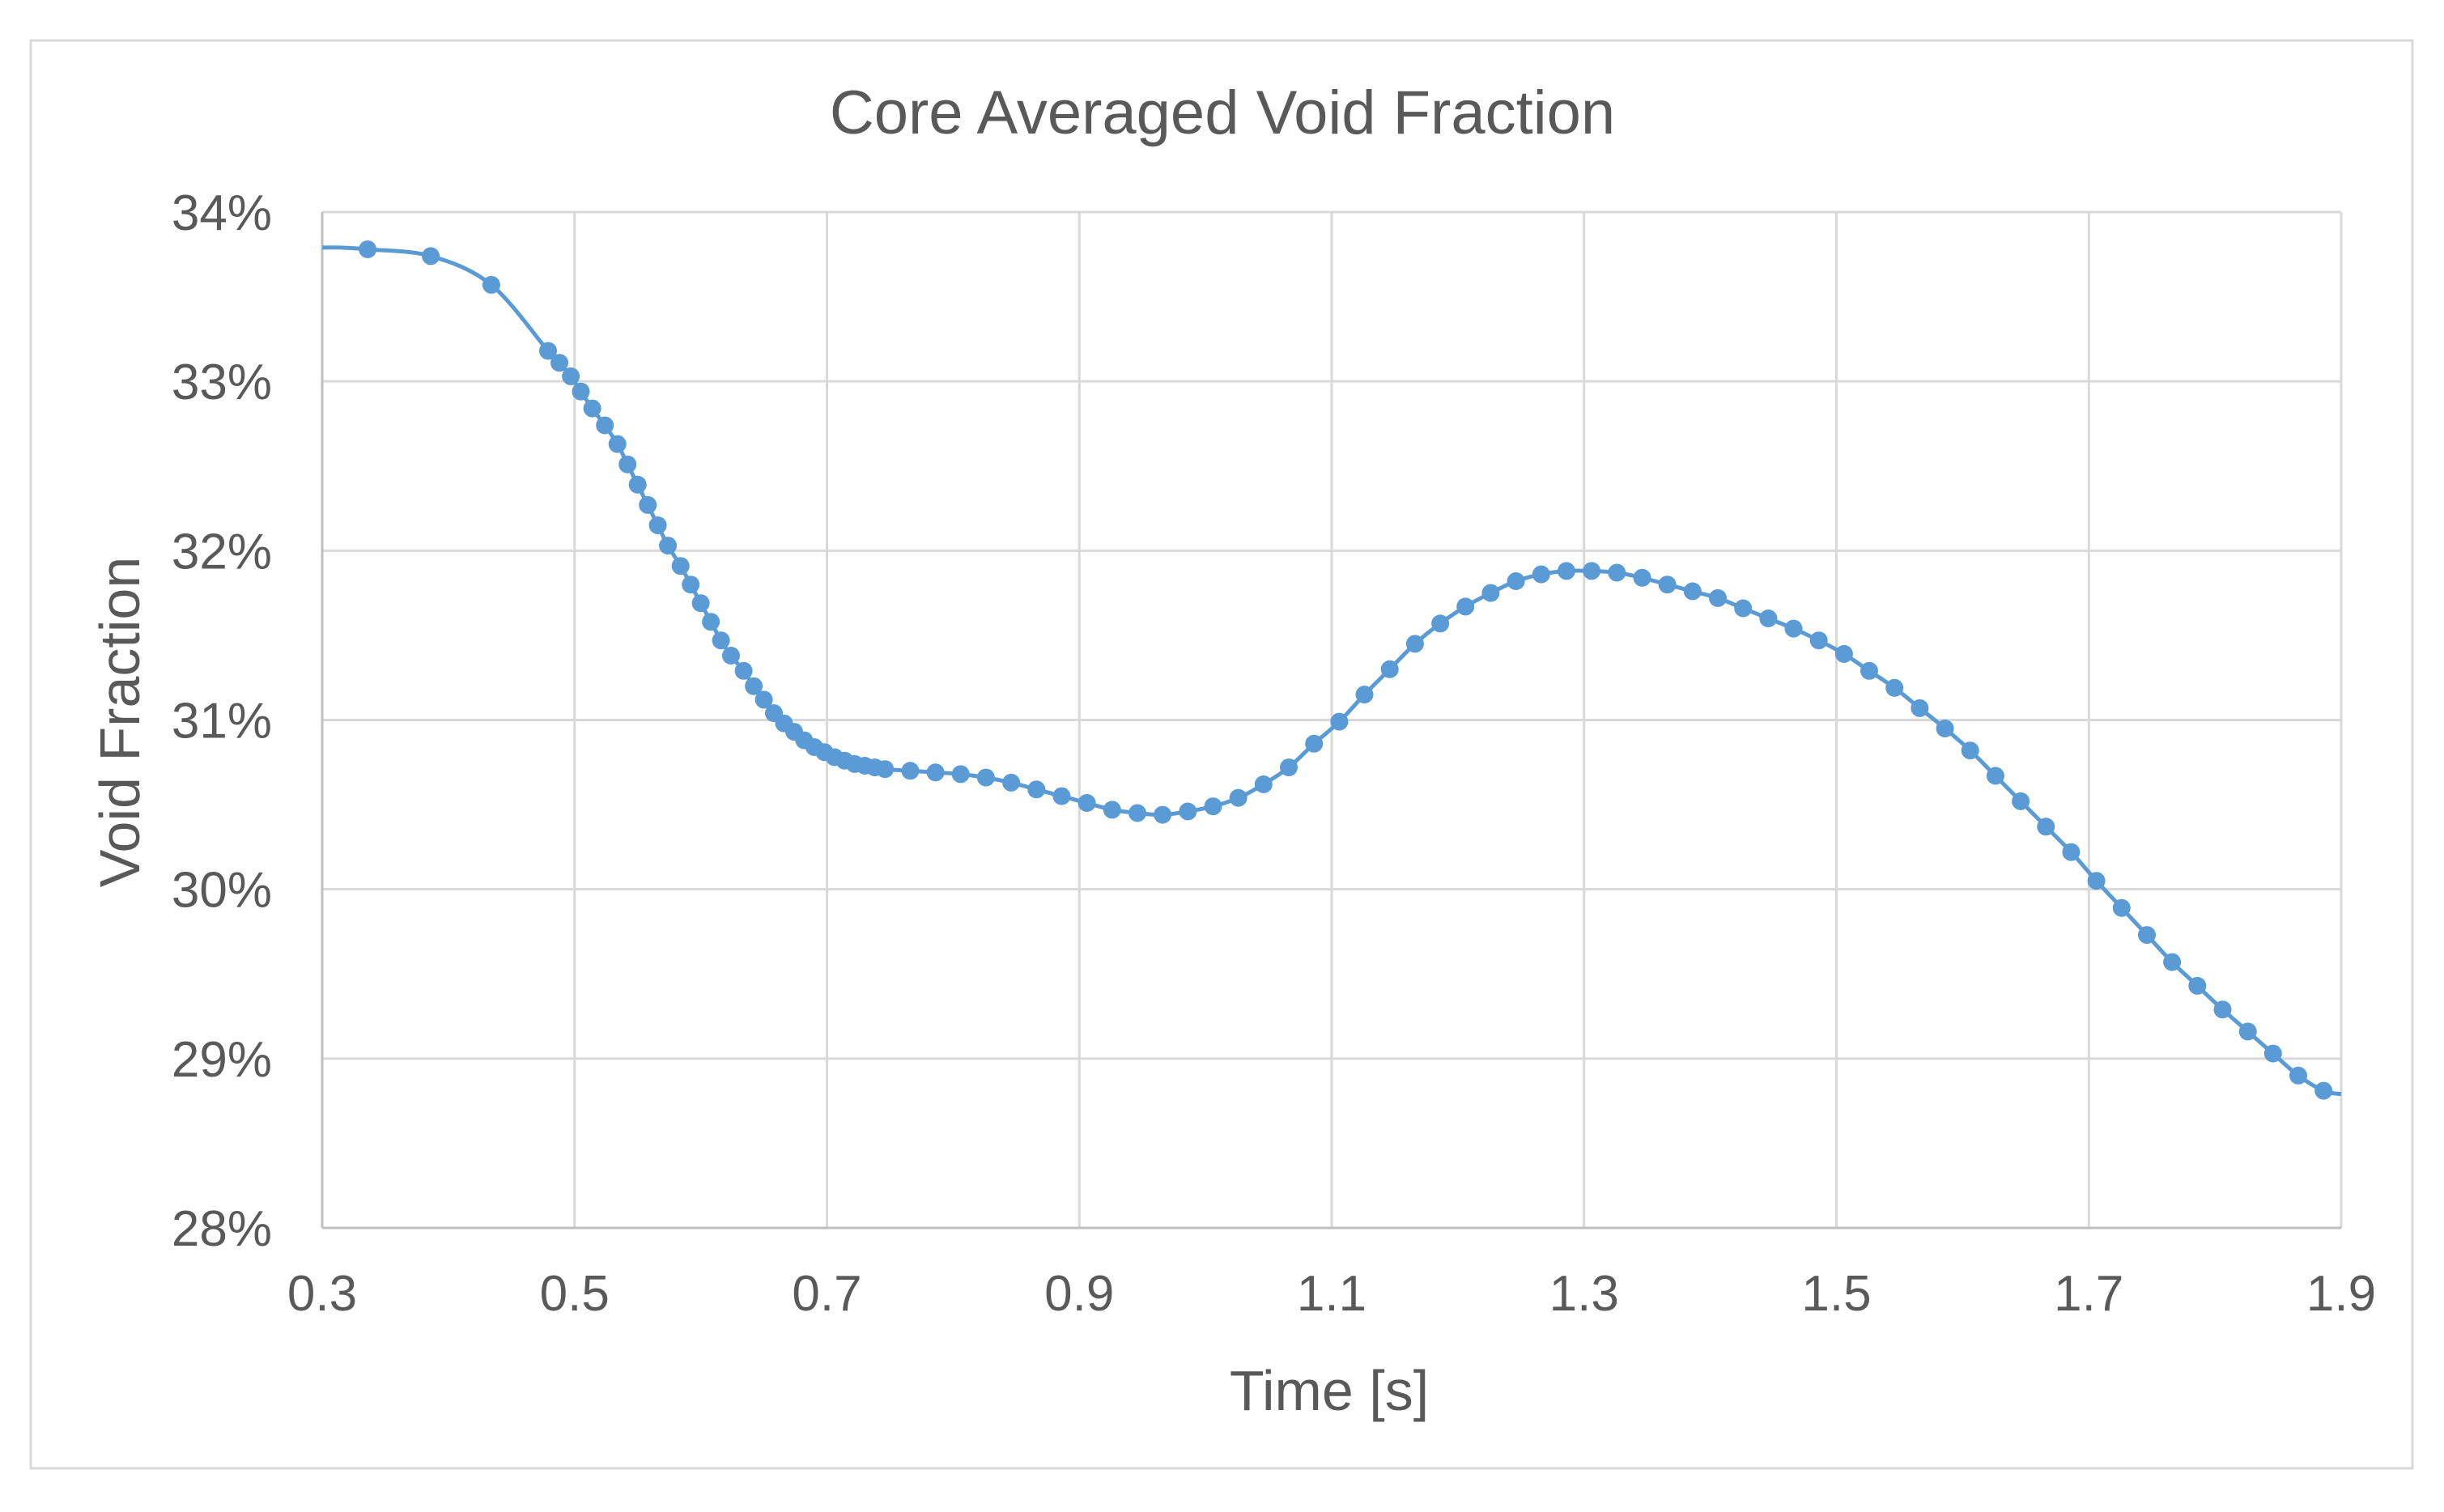 Image resolution: width=2444 pixels, height=1512 pixels. What do you see at coordinates (1329, 1390) in the screenshot?
I see `x-axis-label: Time [s]` at bounding box center [1329, 1390].